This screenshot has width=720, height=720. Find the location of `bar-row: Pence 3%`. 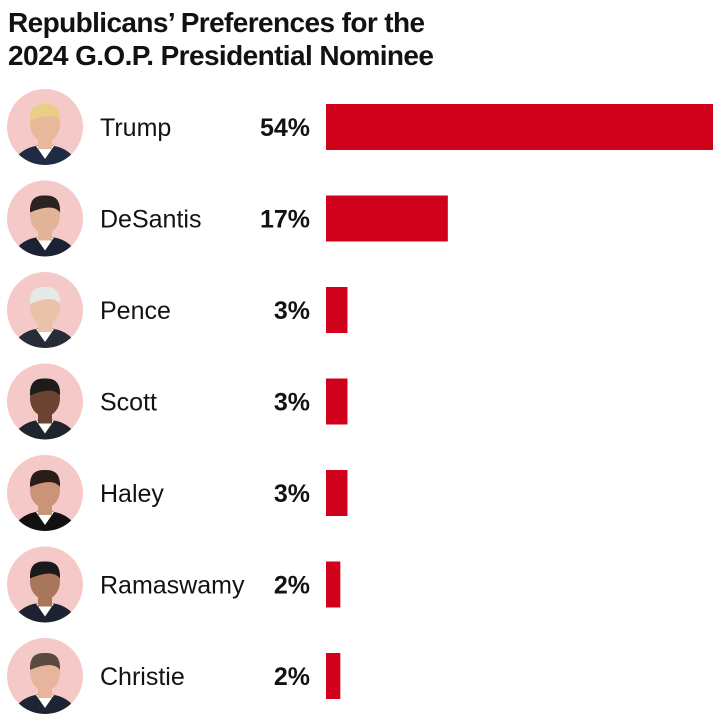

bar-row: Pence 3% is located at coordinates (177, 310).